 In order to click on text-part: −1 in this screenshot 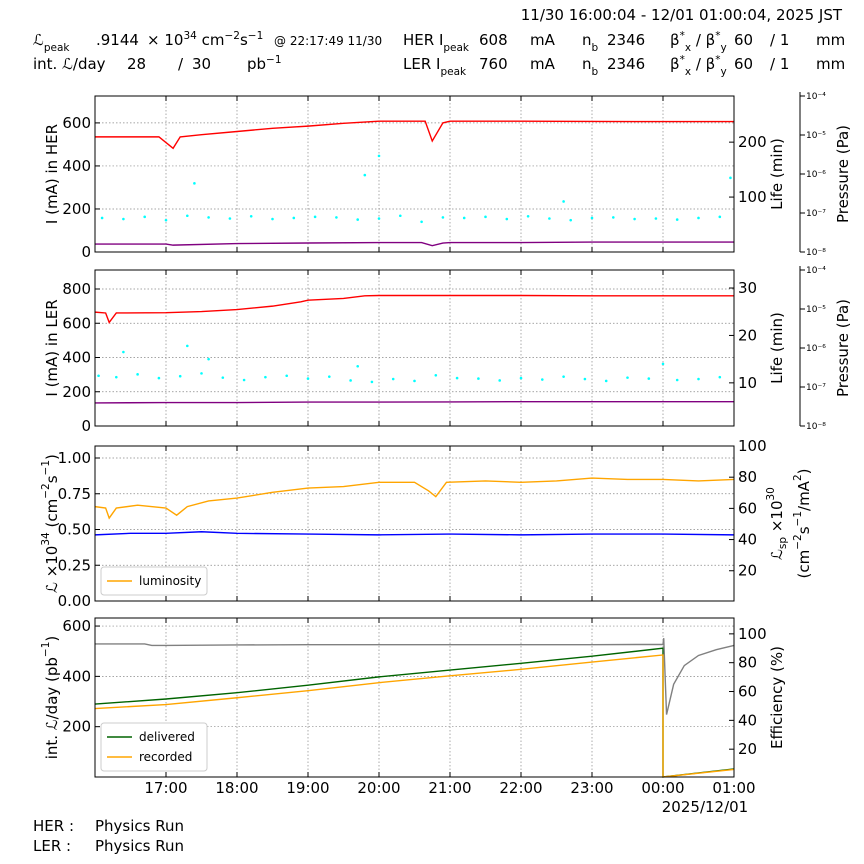, I will do `click(273, 60)`.